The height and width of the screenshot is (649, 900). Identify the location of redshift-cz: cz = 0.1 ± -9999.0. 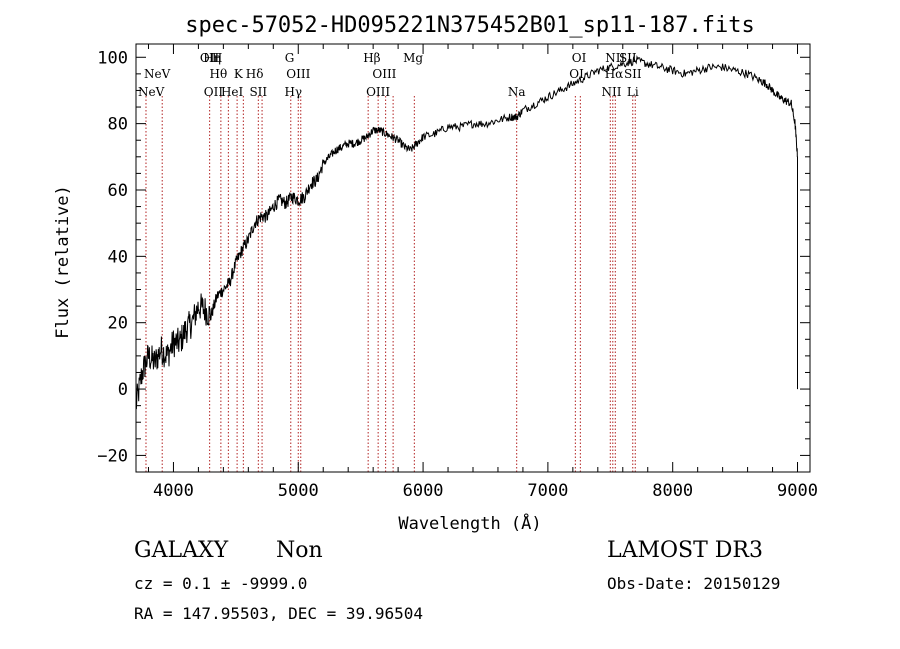
(221, 583).